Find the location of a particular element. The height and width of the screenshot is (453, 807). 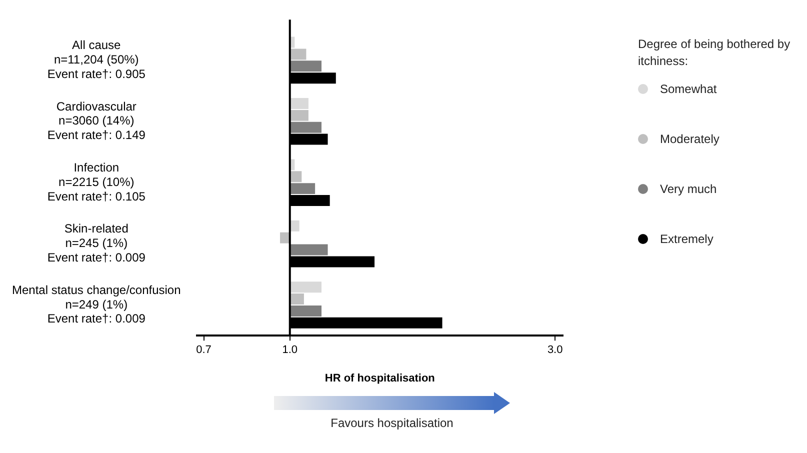

category-label: Event rate†: 0.149 is located at coordinates (96, 135).